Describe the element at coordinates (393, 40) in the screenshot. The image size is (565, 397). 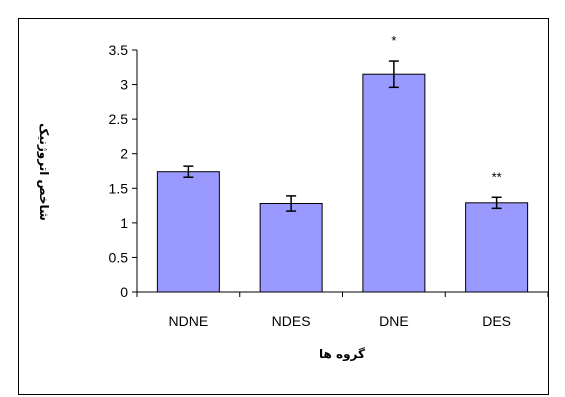
I see `significance-label: *` at that location.